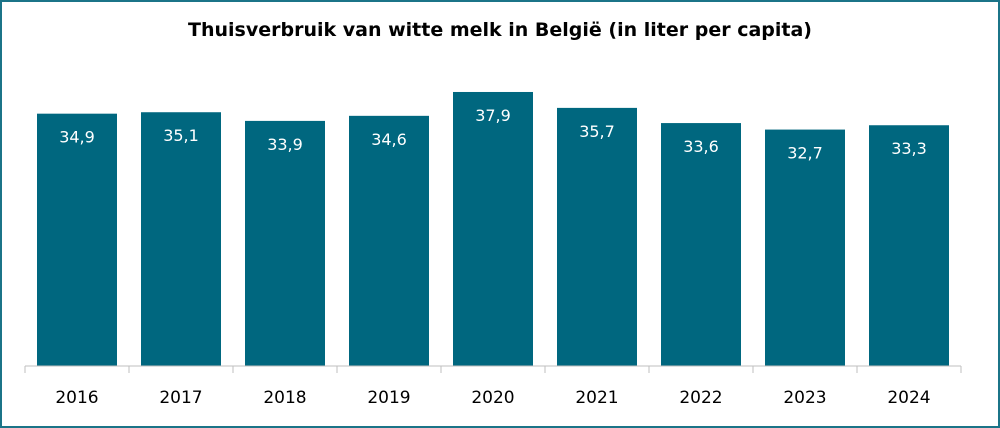 This screenshot has height=428, width=1000. Describe the element at coordinates (76, 398) in the screenshot. I see `x-tick-label: 2016` at that location.